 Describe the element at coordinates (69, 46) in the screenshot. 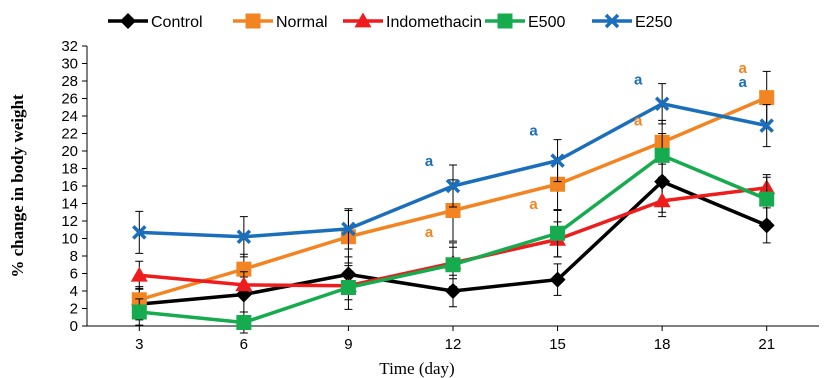

I see `y-tick-label: 32` at that location.